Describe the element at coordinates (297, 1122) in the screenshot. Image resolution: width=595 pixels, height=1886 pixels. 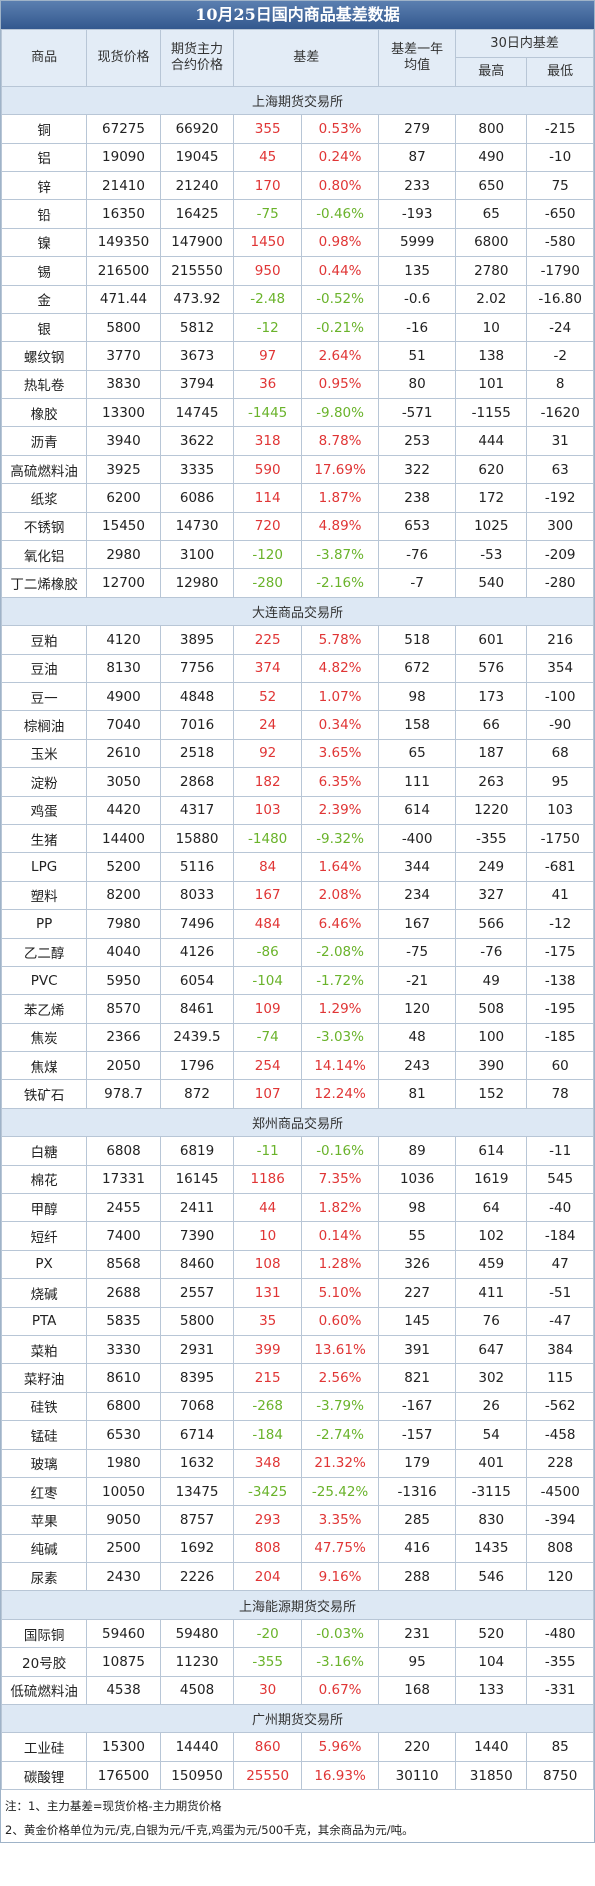
I see `section-row: 郑州商品交易所` at that location.